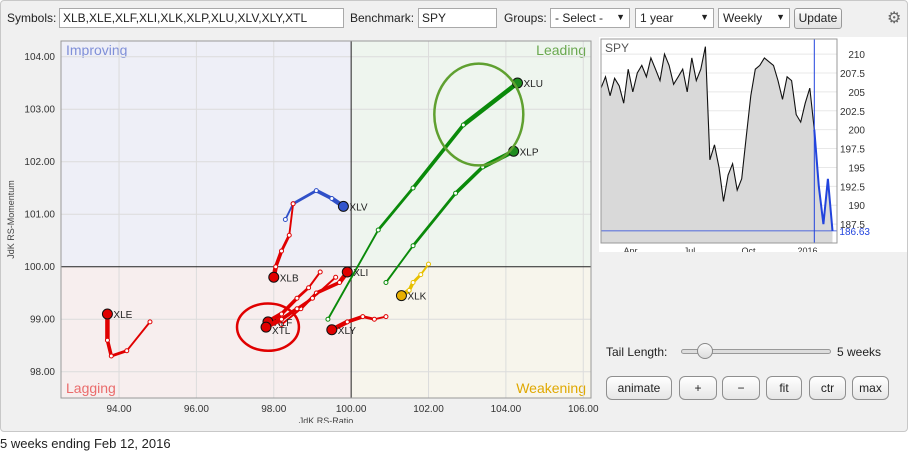 The width and height of the screenshot is (914, 451). Describe the element at coordinates (332, 330) in the screenshot. I see `head-point-xly` at that location.